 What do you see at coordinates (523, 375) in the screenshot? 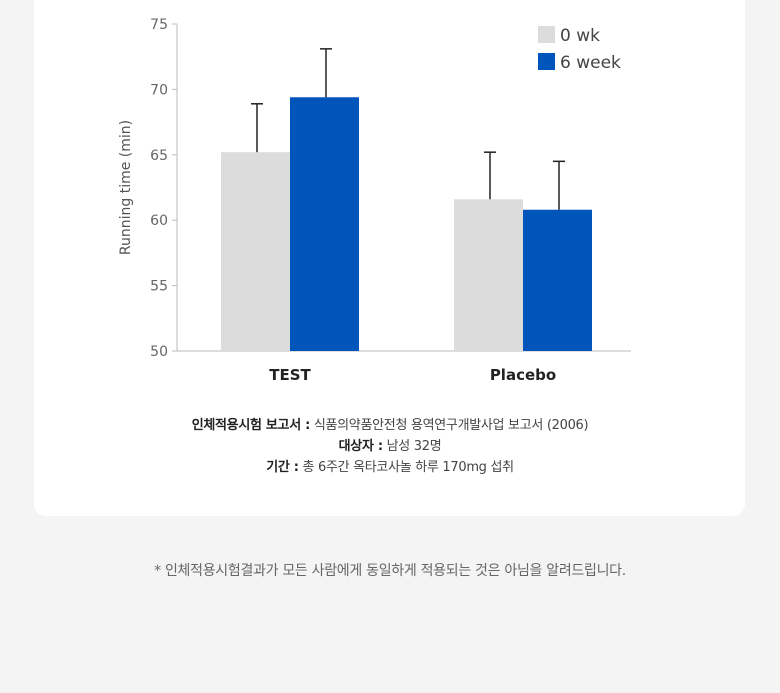
I see `x-tick-label: Placebo` at bounding box center [523, 375].